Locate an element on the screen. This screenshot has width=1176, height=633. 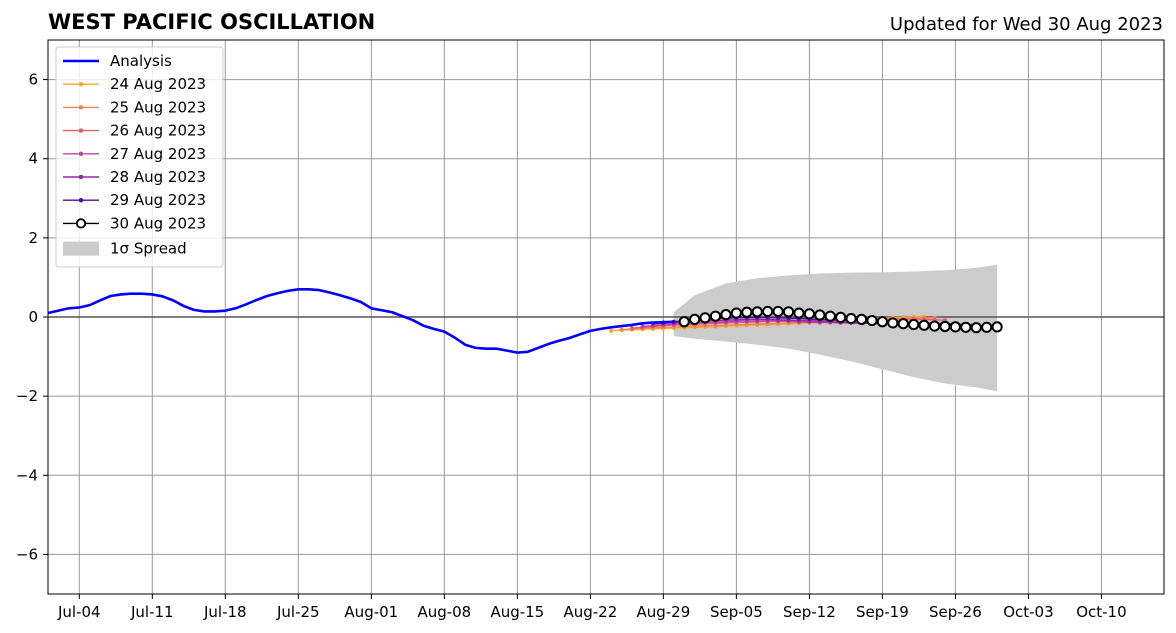
y-axis: −6 −4 −2 0 2 4 6 is located at coordinates (32, 317).